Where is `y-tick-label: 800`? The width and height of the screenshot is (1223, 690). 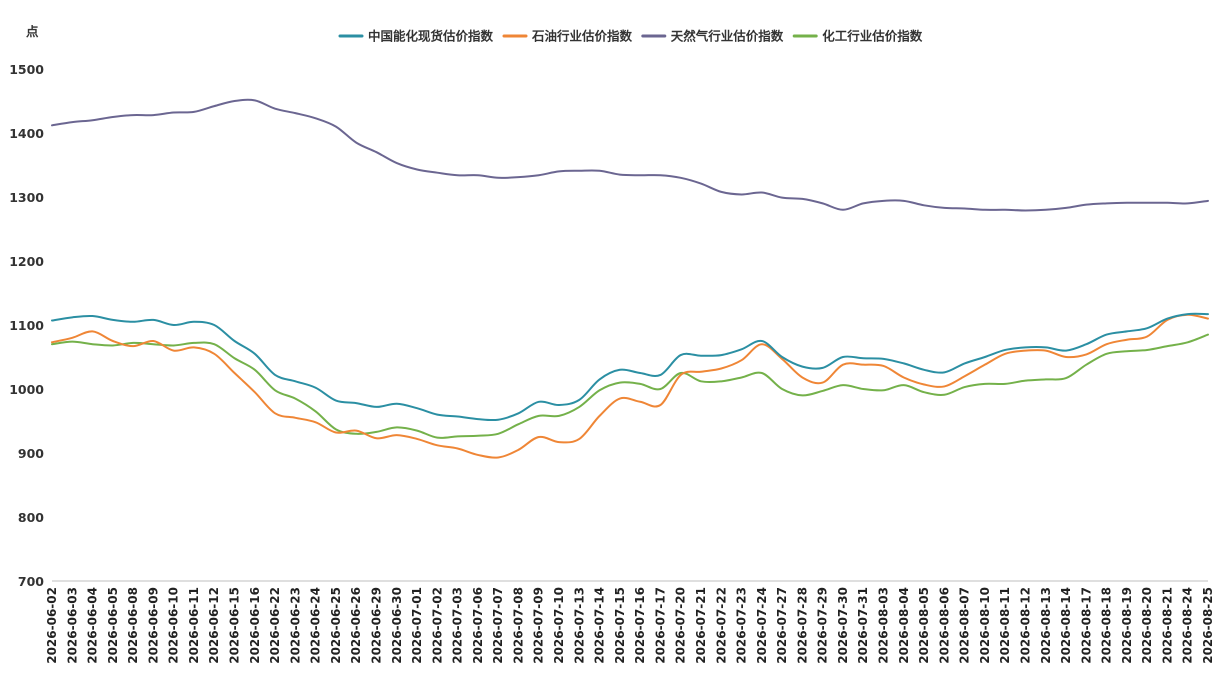 y-tick-label: 800 is located at coordinates (31, 517).